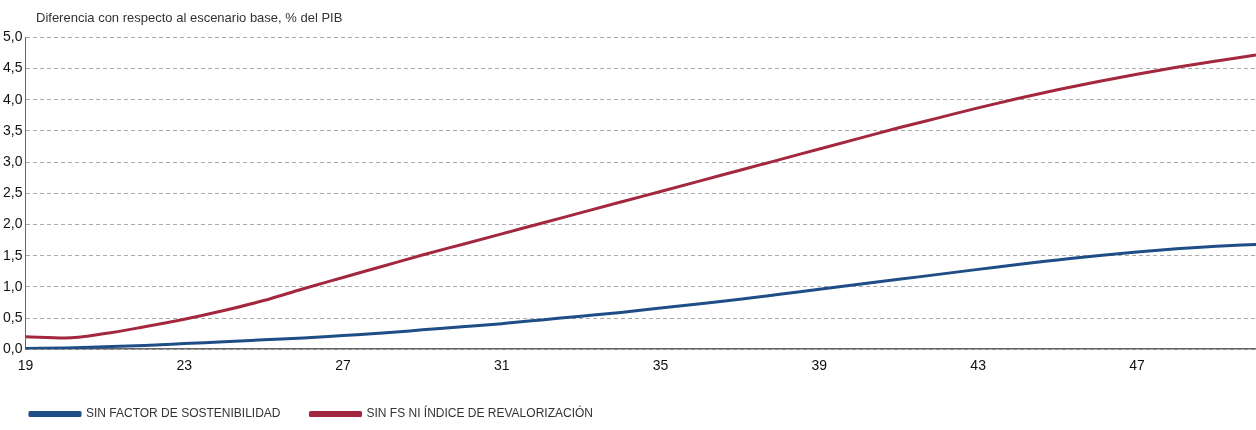  What do you see at coordinates (819, 365) in the screenshot?
I see `x-tick-label: 39` at bounding box center [819, 365].